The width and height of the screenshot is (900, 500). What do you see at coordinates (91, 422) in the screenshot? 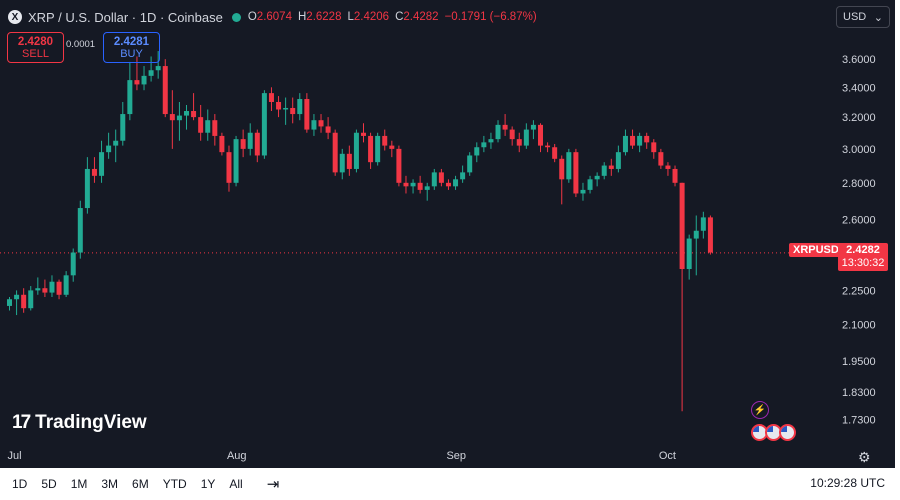
I see `tradingview-logo-text: TradingView` at bounding box center [91, 422].